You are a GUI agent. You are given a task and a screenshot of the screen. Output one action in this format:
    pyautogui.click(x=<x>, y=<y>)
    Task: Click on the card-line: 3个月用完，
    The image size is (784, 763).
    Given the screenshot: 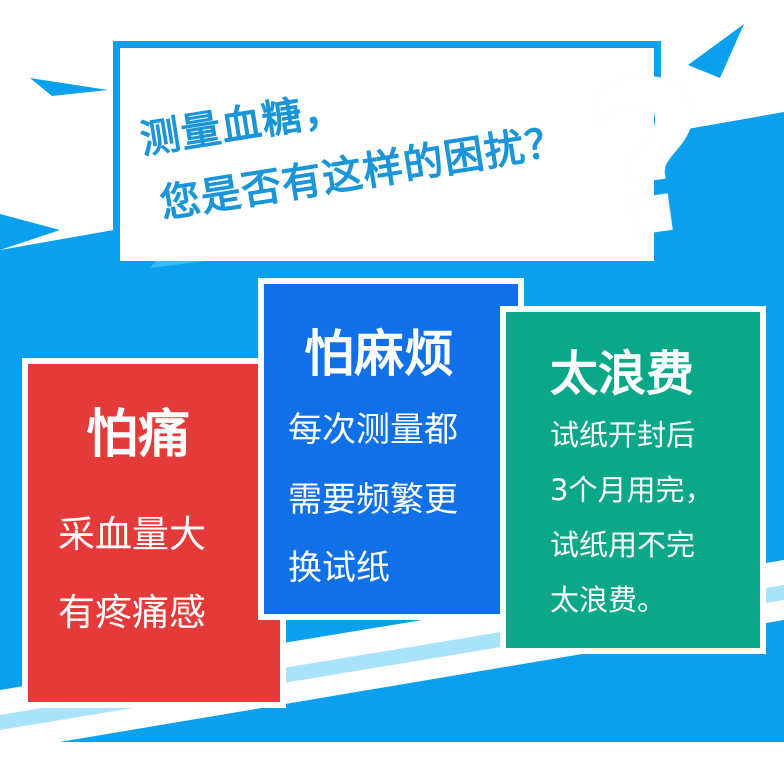 What is the action you would take?
    pyautogui.click(x=632, y=490)
    